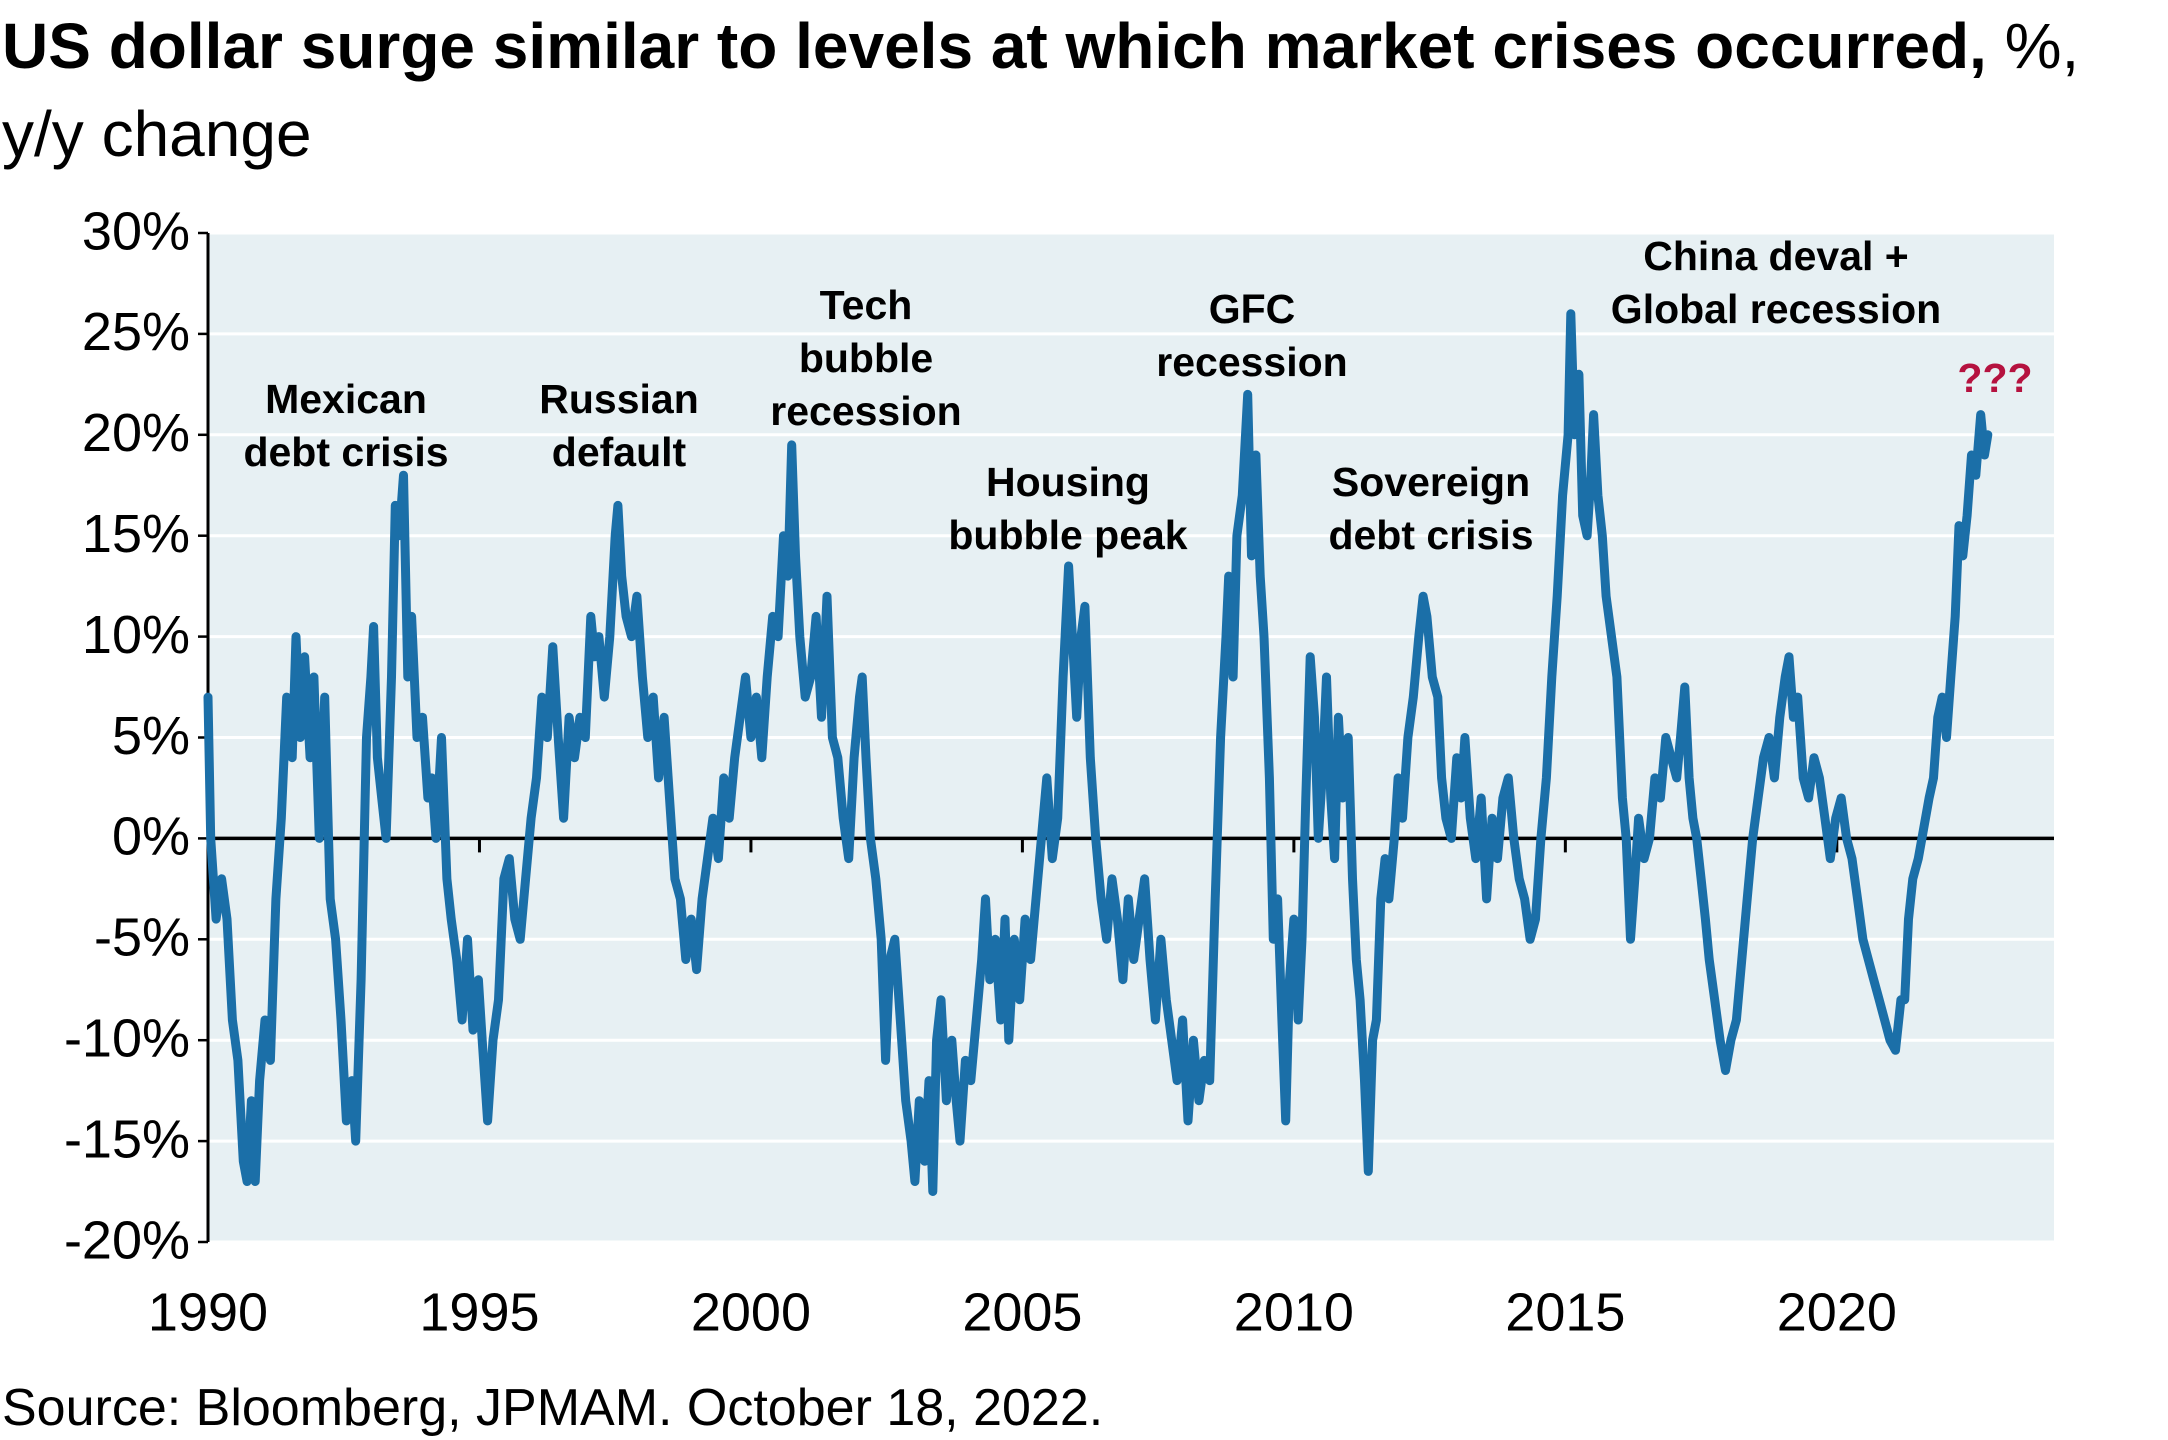  Describe the element at coordinates (142, 938) in the screenshot. I see `y-tick-label: -5%` at that location.